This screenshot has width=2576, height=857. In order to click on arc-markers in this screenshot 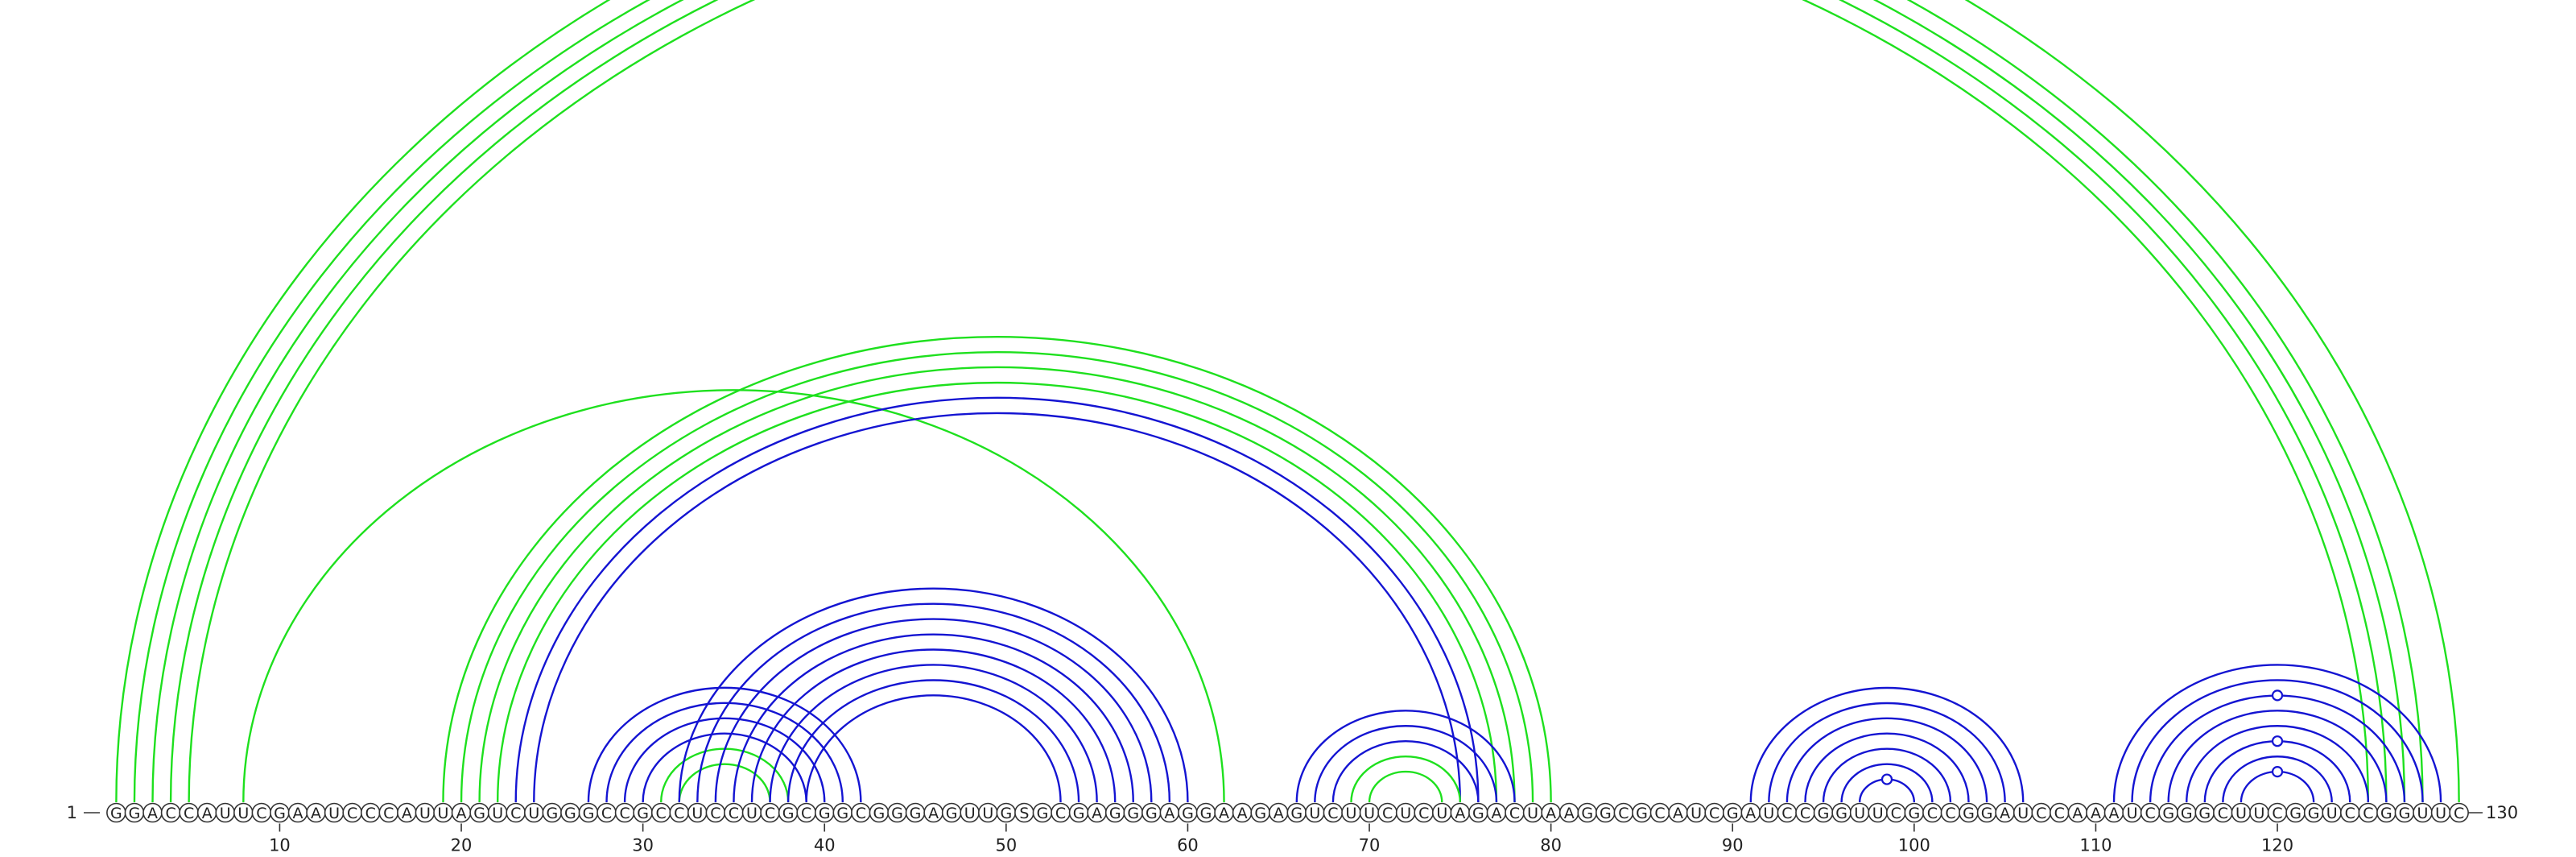, I will do `click(2082, 737)`.